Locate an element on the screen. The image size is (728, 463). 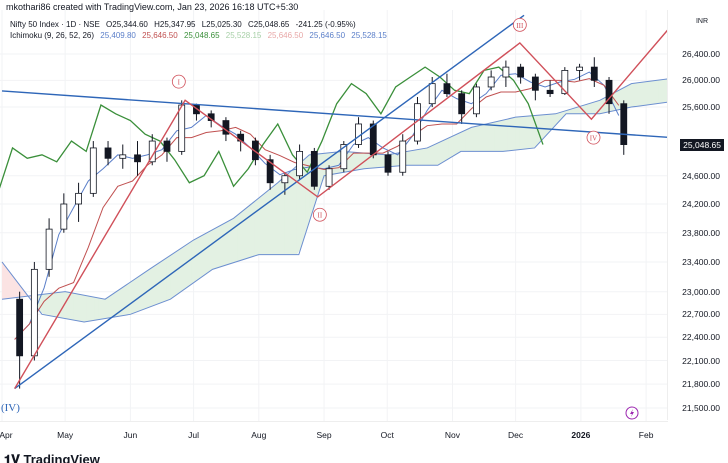
price-tick-label: 24,200.00 is located at coordinates (701, 204).